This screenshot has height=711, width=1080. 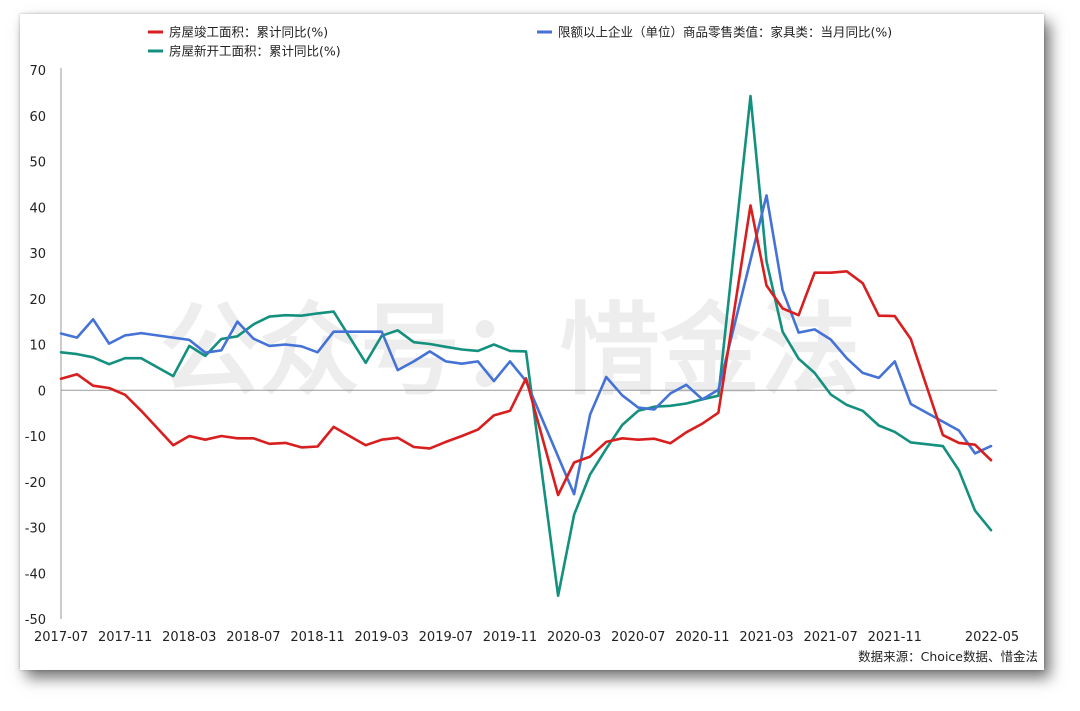 What do you see at coordinates (35, 483) in the screenshot?
I see `y-tick-label: -20` at bounding box center [35, 483].